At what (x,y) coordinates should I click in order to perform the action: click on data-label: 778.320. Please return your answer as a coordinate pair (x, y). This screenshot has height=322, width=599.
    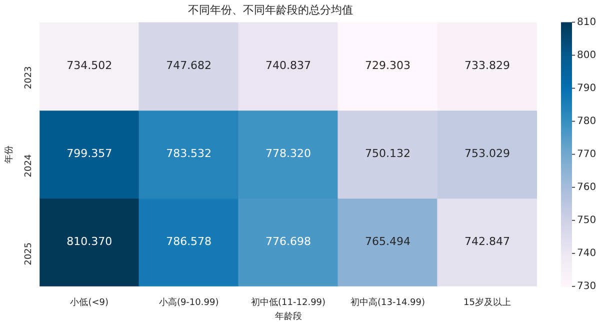
    Looking at the image, I should click on (289, 153).